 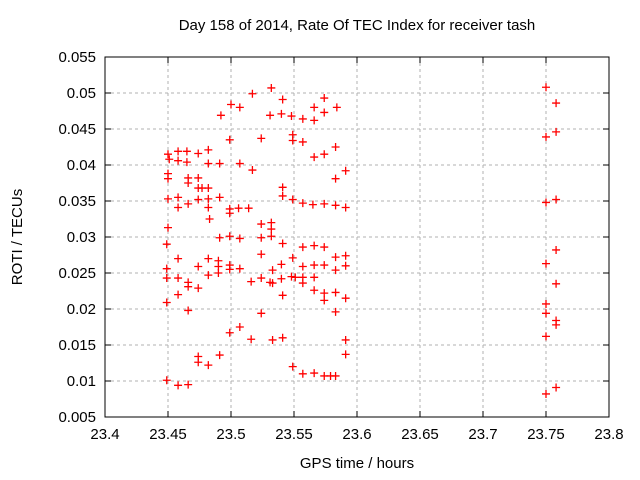 I want to click on x-tick-label: 23.75, so click(x=546, y=434).